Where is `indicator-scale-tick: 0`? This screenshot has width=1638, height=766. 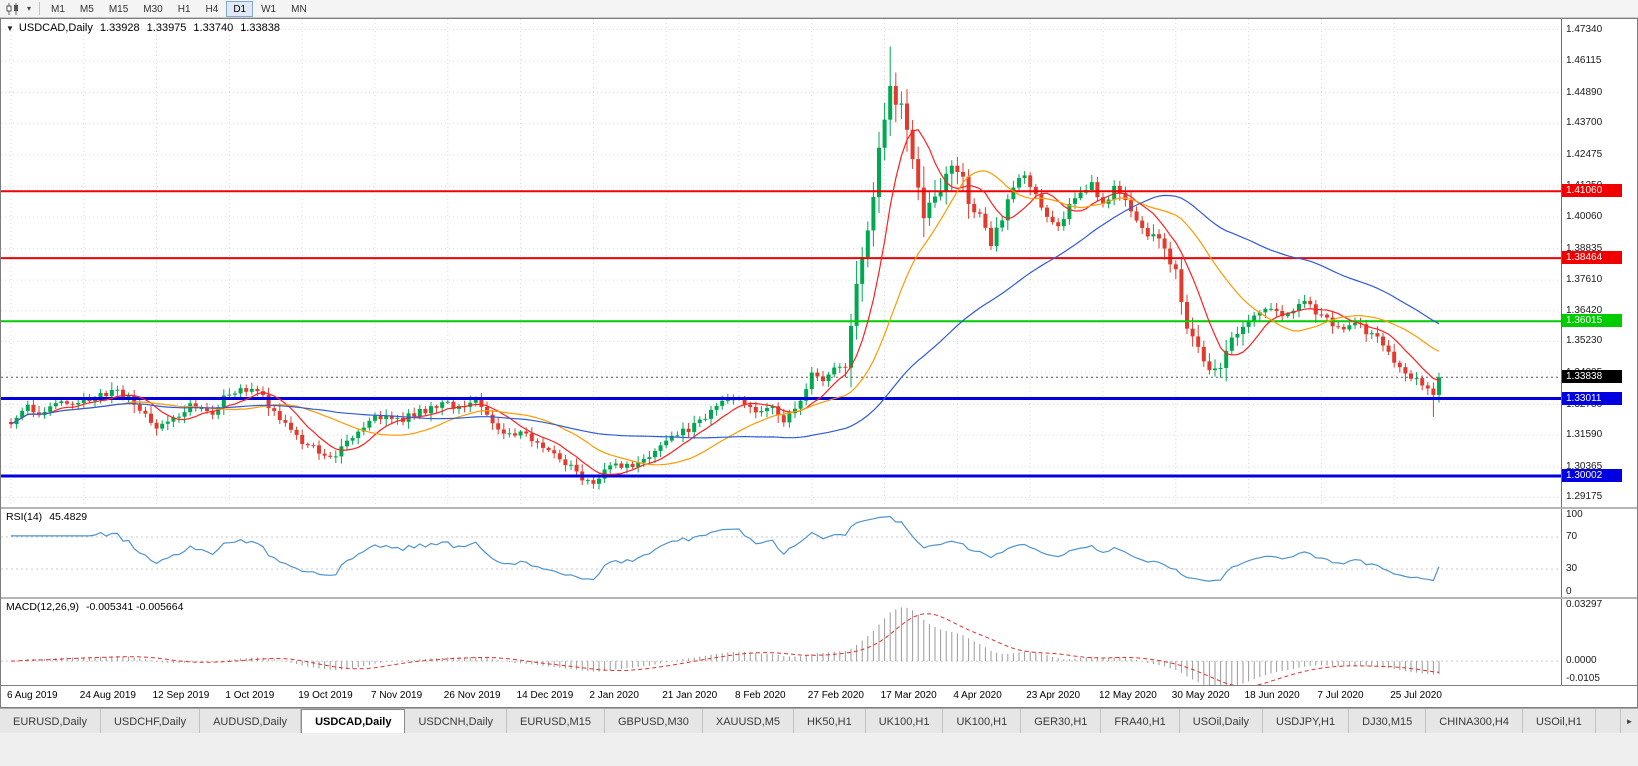
indicator-scale-tick: 0 is located at coordinates (1569, 591).